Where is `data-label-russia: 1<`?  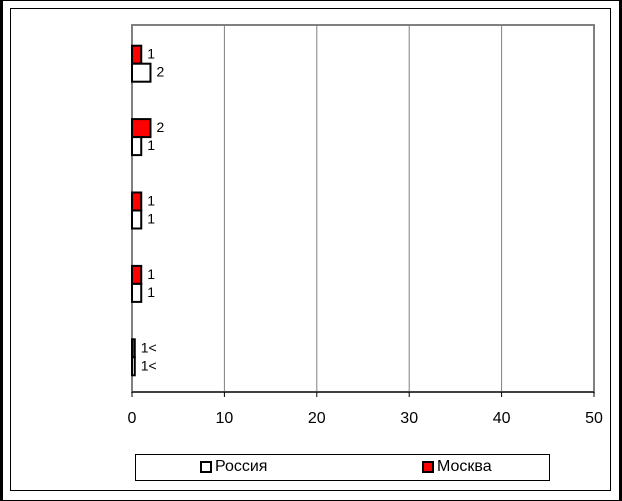
data-label-russia: 1< is located at coordinates (149, 365).